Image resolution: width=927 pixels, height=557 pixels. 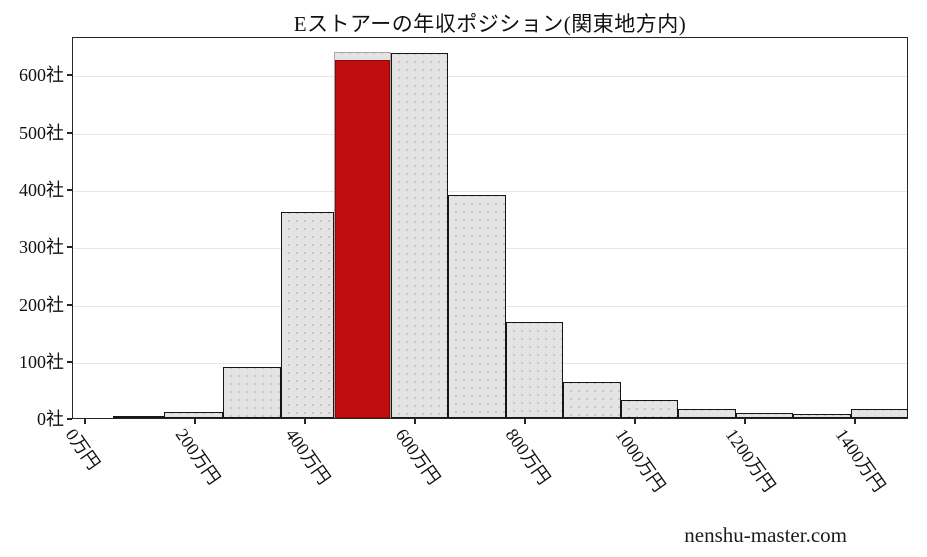 I want to click on y-tick-label: 200社, so click(x=41, y=304).